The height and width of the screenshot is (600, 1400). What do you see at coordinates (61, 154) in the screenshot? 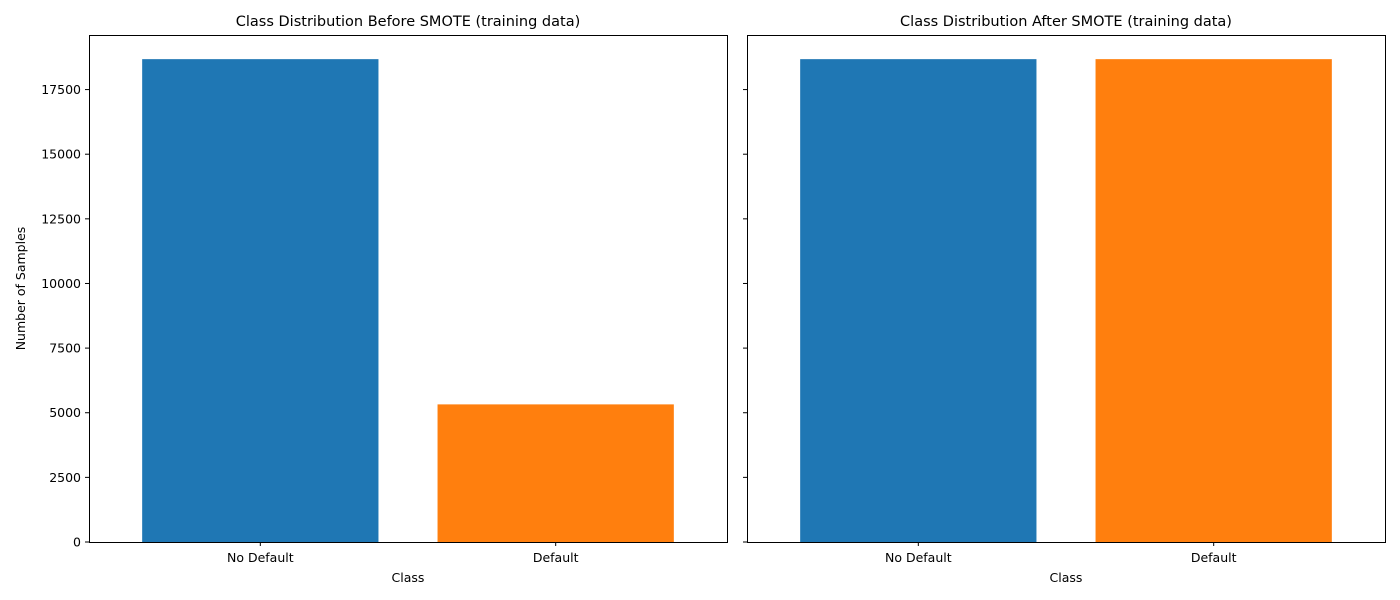
I see `y-tick-label: 15000` at bounding box center [61, 154].